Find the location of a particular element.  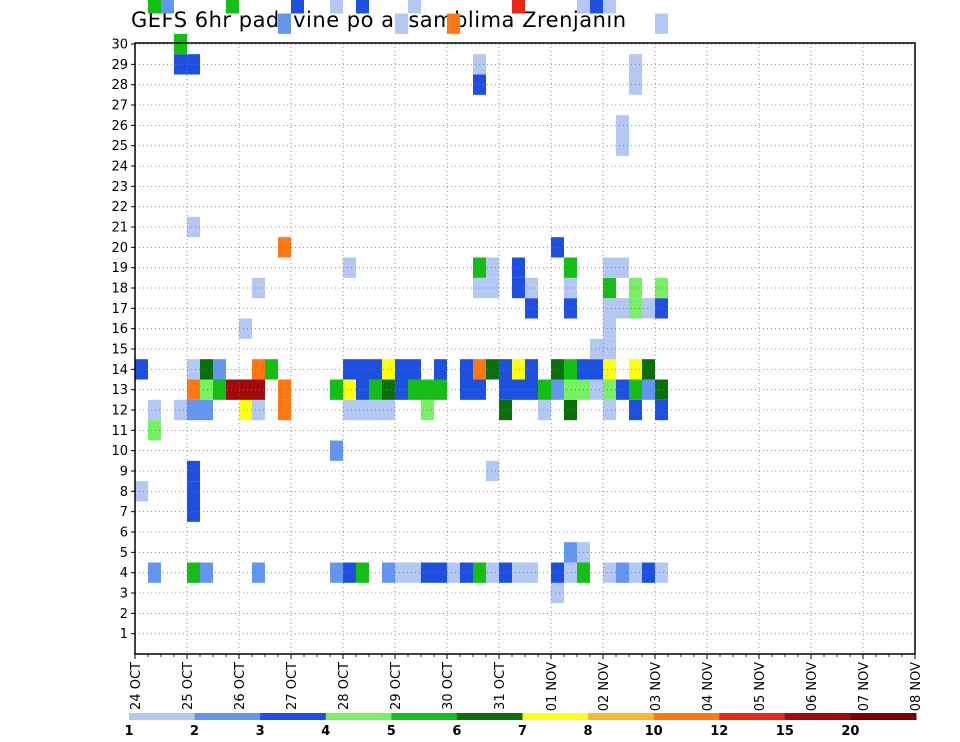

y-tick-label: 21 is located at coordinates (119, 228).